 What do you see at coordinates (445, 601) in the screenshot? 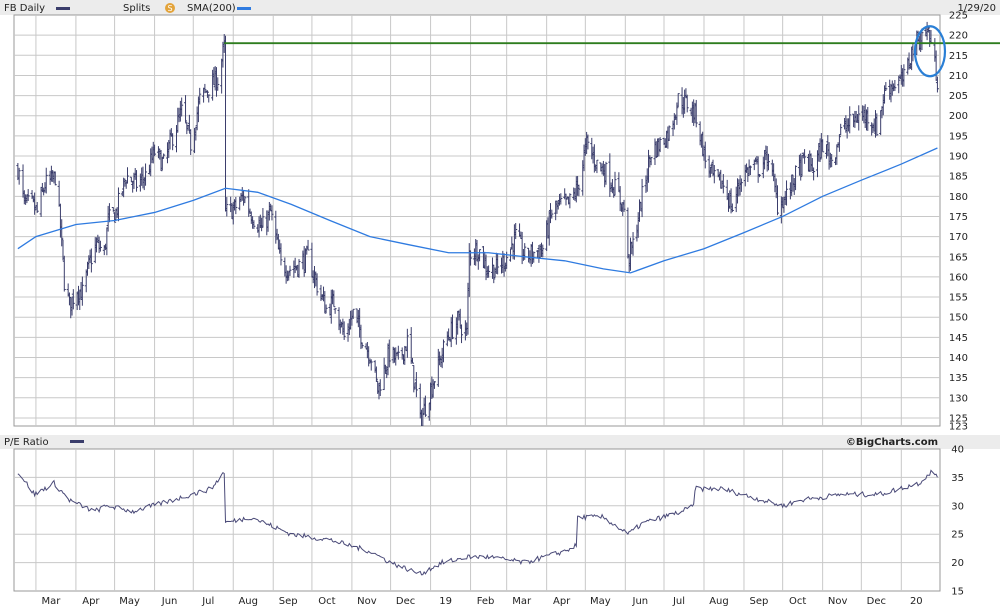
I see `x-tick-label: 19` at bounding box center [445, 601].